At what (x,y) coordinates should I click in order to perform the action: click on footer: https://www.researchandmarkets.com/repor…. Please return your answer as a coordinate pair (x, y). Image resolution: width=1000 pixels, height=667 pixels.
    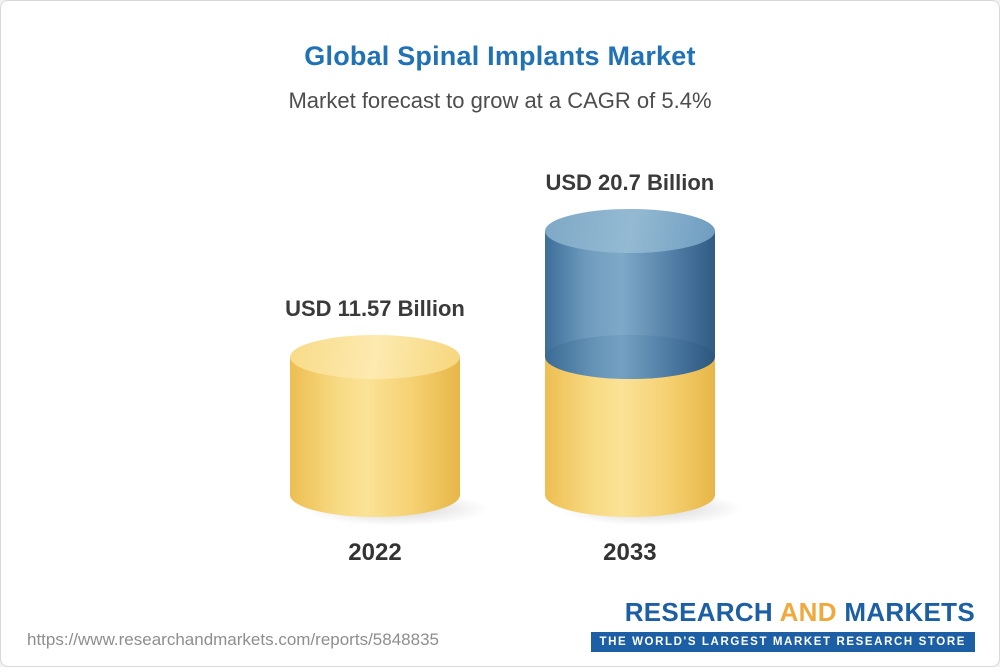
    Looking at the image, I should click on (500, 631).